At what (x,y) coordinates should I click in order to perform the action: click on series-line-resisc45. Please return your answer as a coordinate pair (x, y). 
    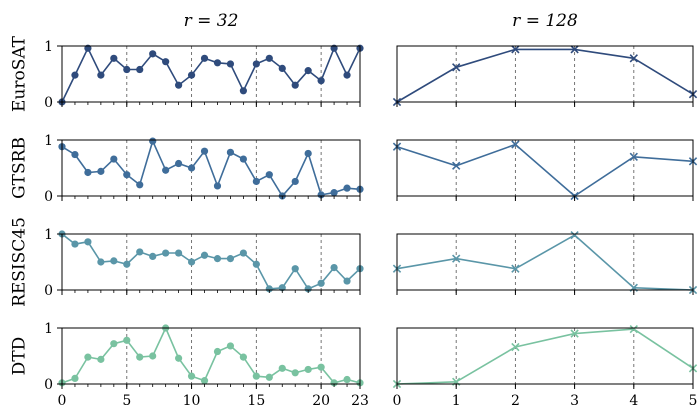
    Looking at the image, I should click on (545, 262).